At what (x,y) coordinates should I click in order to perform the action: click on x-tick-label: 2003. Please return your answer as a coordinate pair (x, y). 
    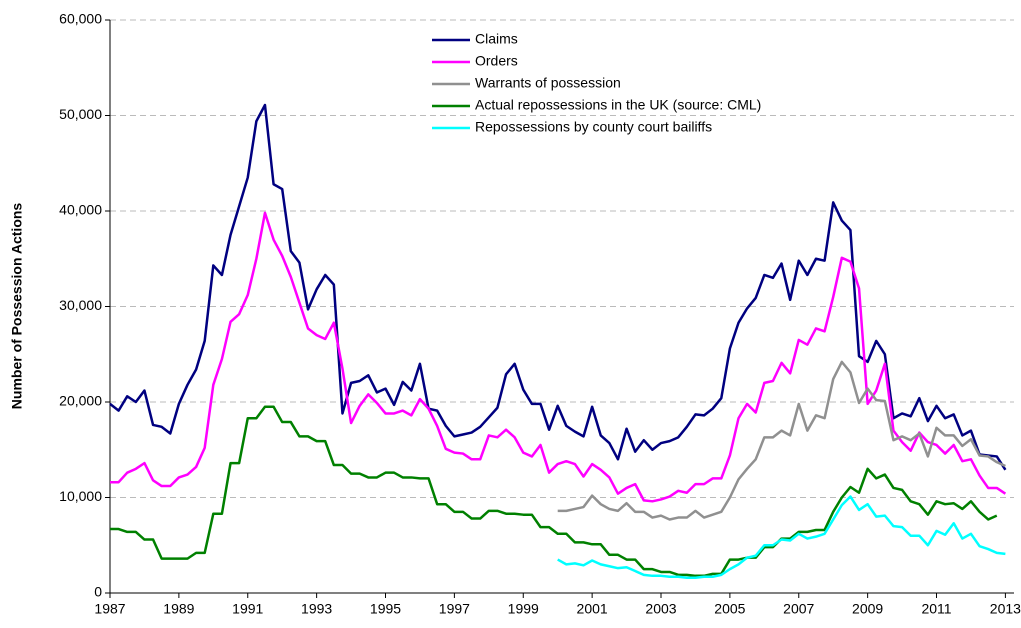
    Looking at the image, I should click on (660, 609).